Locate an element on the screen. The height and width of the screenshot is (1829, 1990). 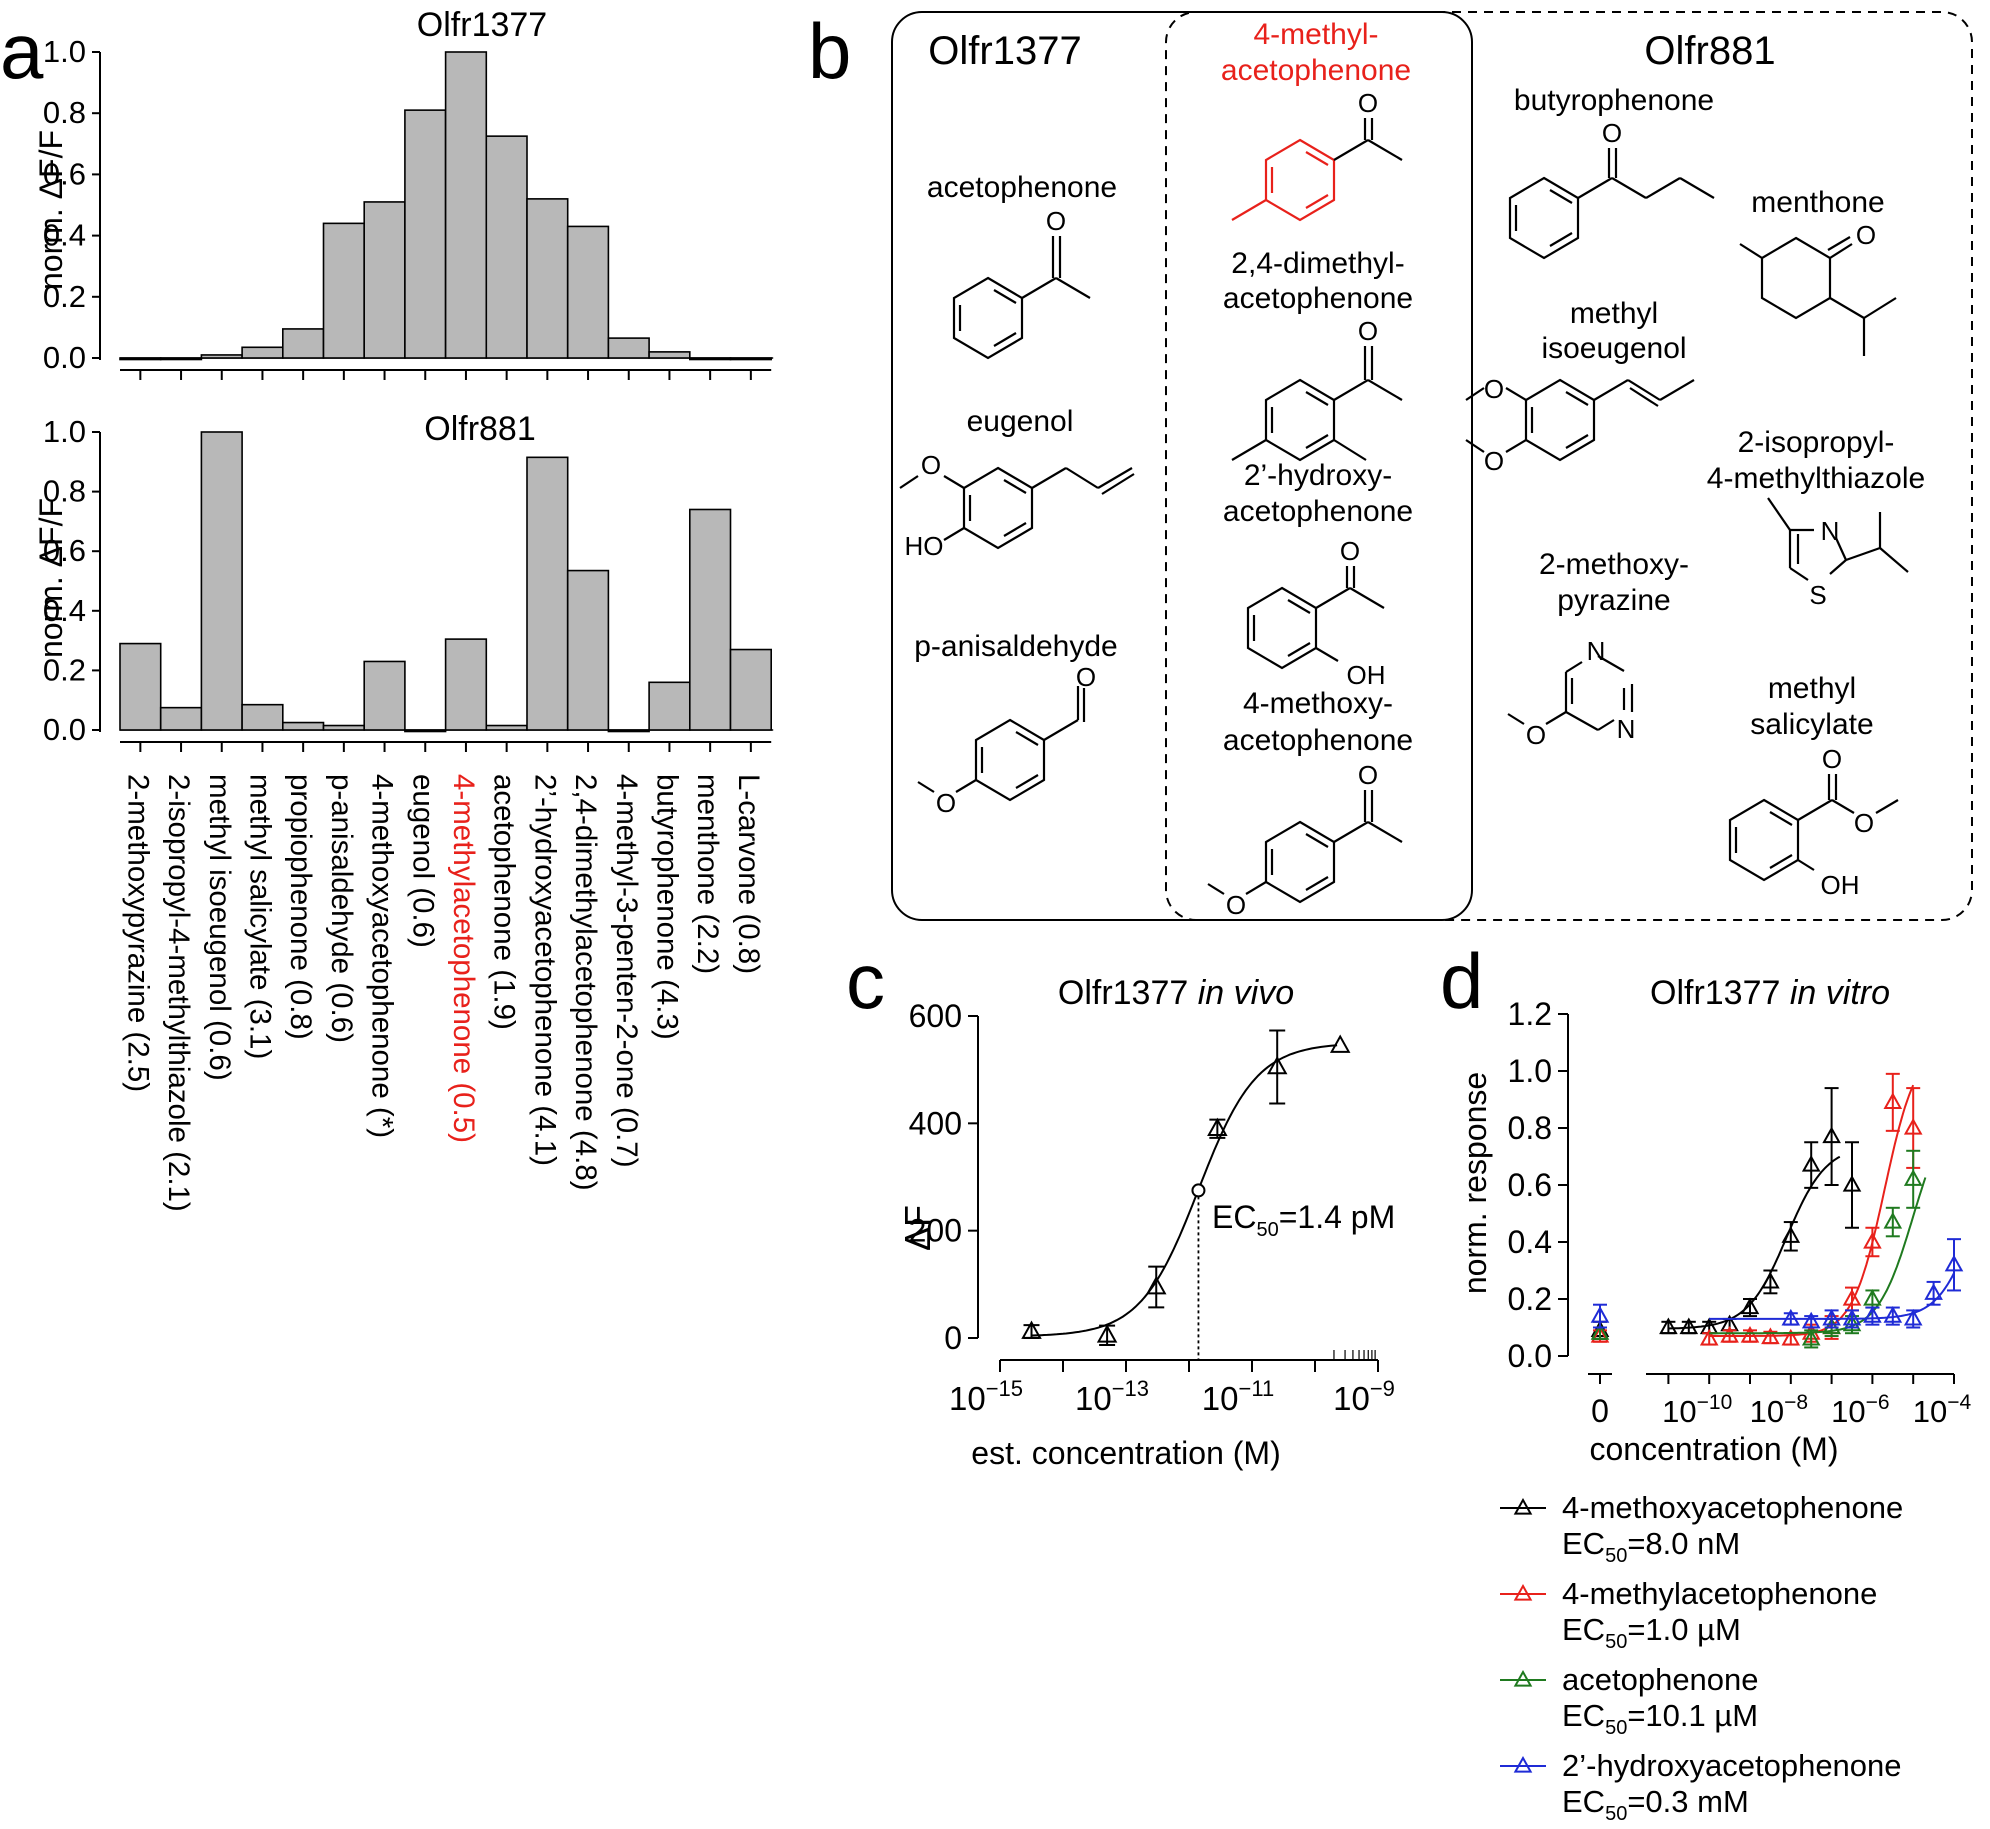
y-axis-label-top: norm. ΔF/F is located at coordinates (51, 210).